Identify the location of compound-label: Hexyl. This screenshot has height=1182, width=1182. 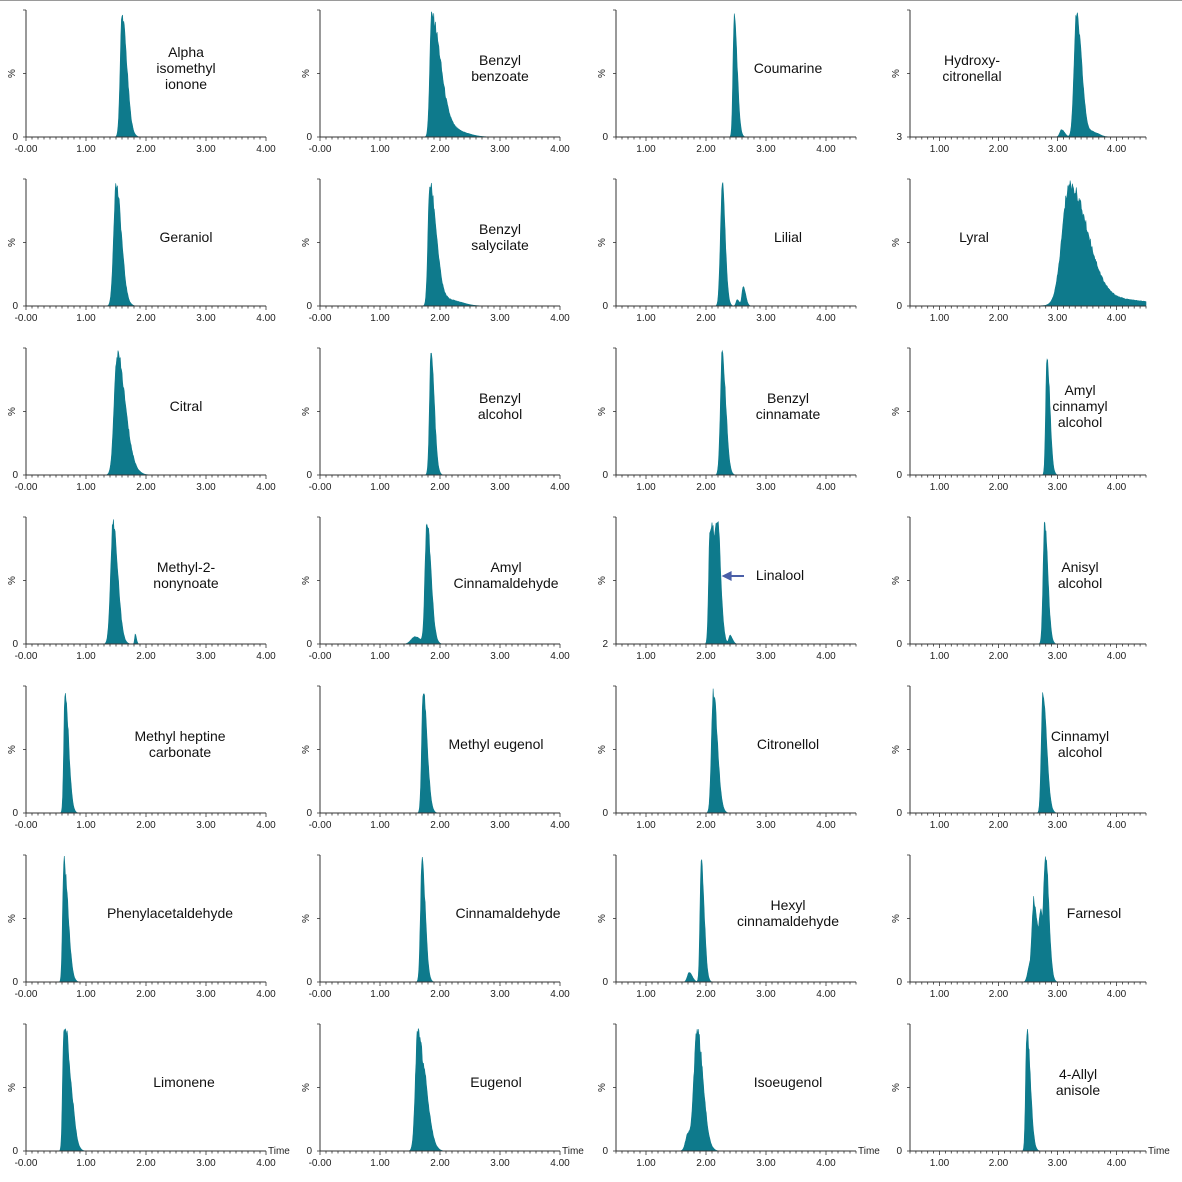
(787, 905).